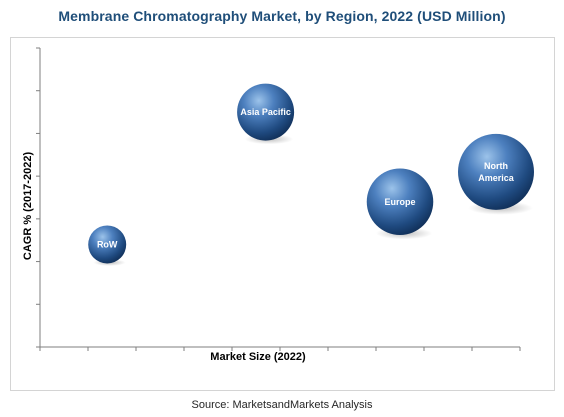 This screenshot has width=564, height=417. Describe the element at coordinates (496, 178) in the screenshot. I see `bubble-label: America` at that location.